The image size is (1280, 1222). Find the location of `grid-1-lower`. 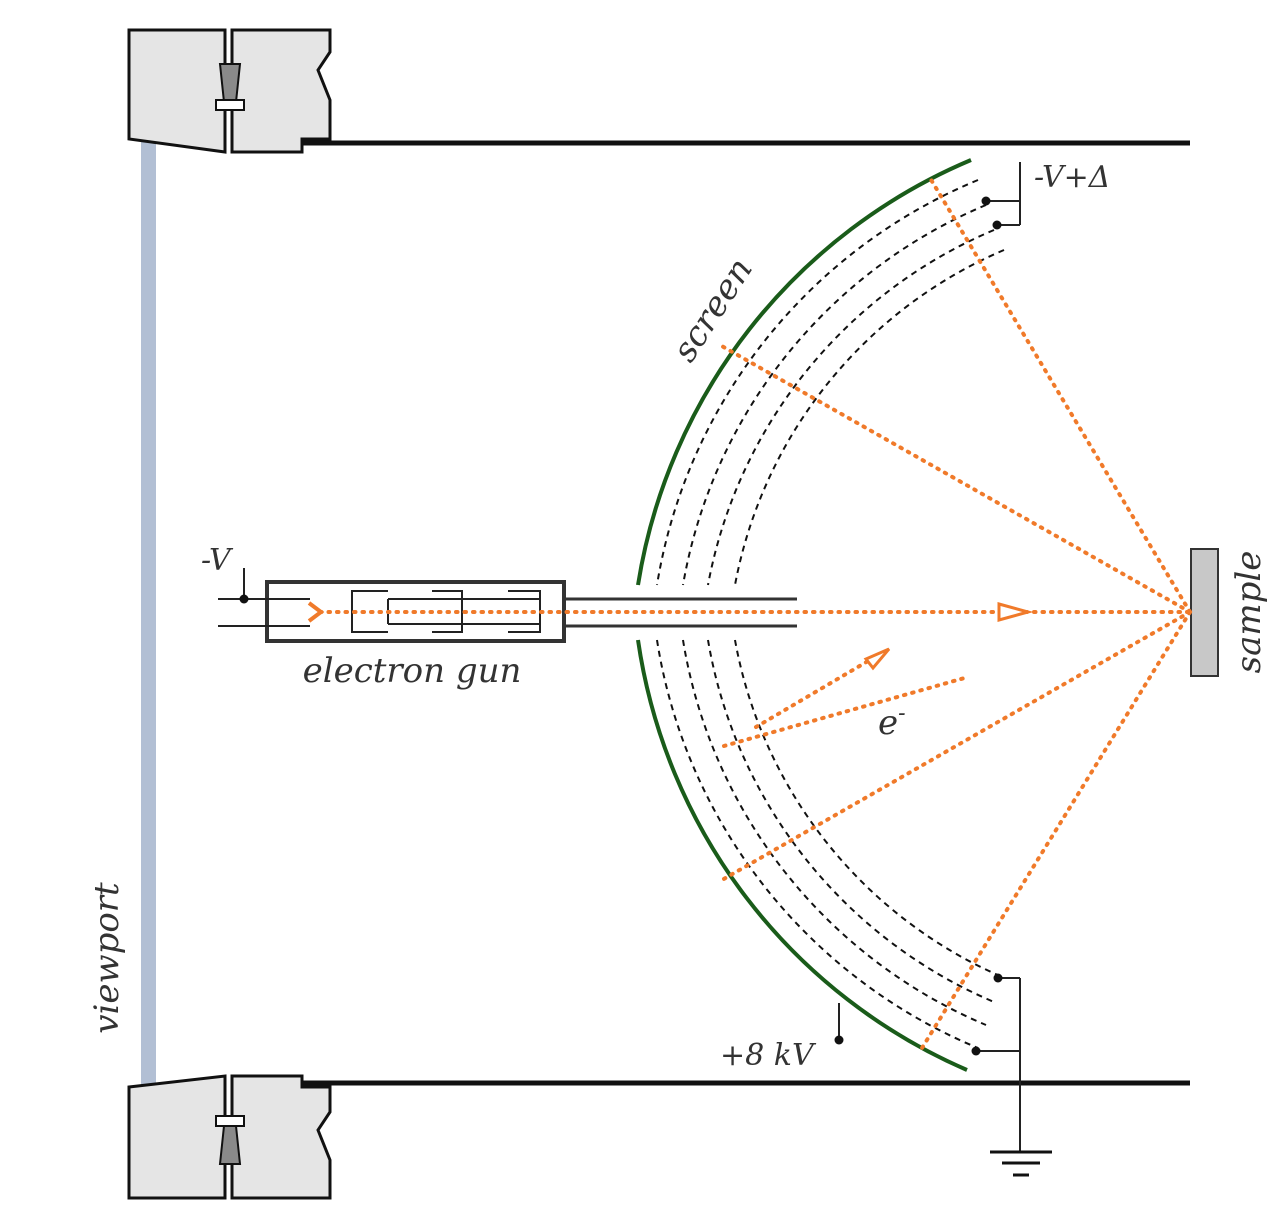

grid-1-lower is located at coordinates (817, 844).